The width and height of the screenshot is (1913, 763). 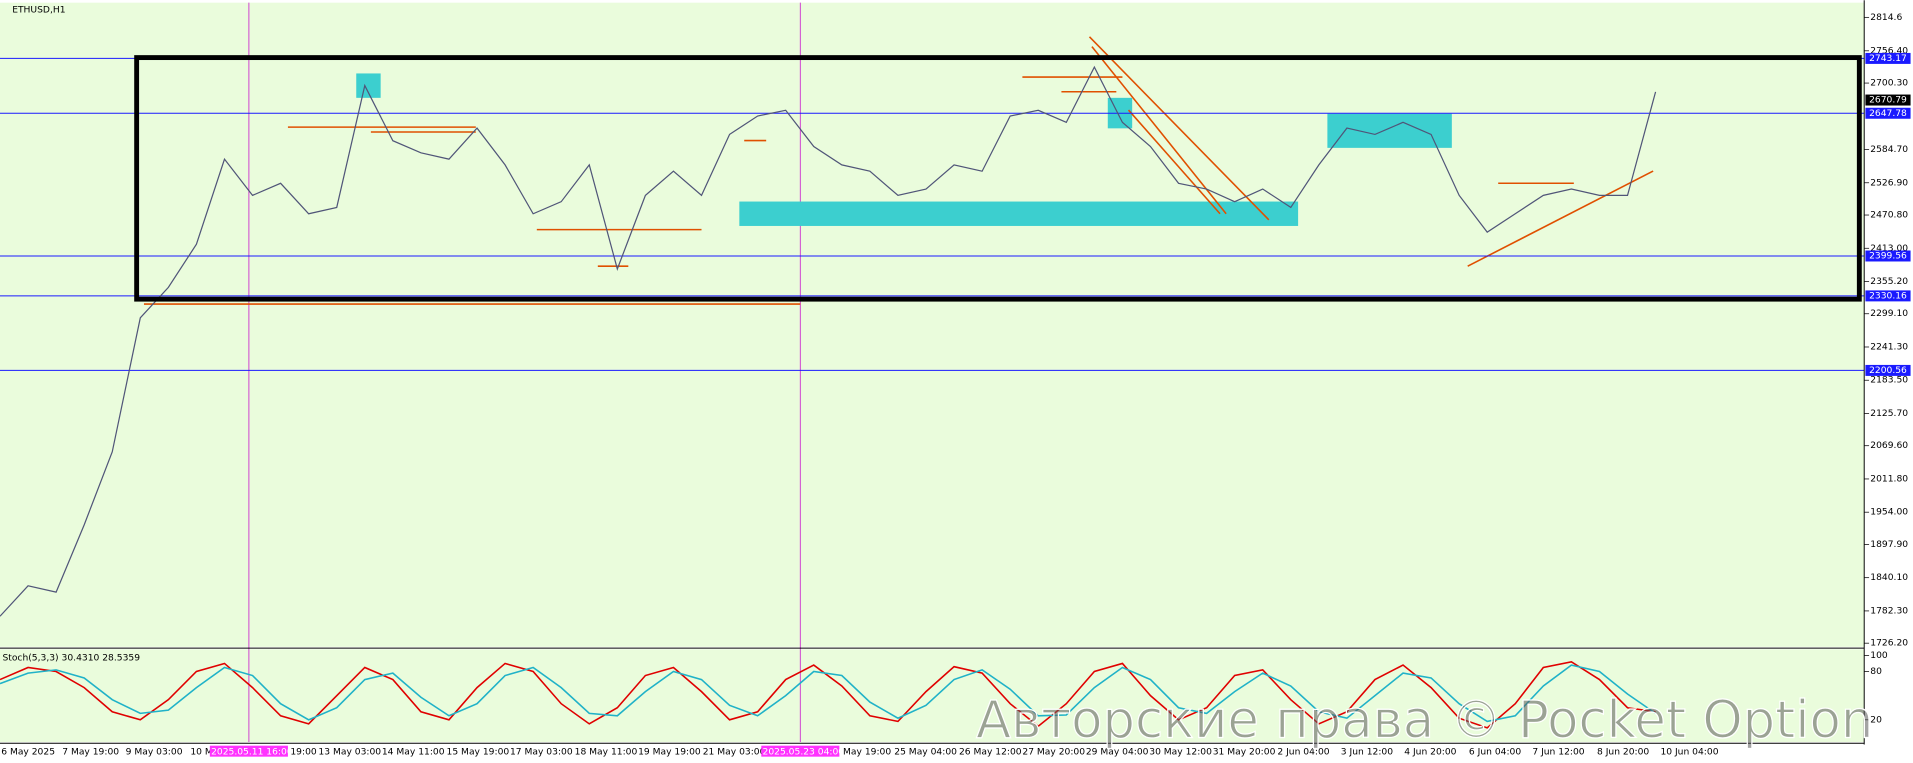 What do you see at coordinates (1876, 672) in the screenshot?
I see `y-tick-label: 80` at bounding box center [1876, 672].